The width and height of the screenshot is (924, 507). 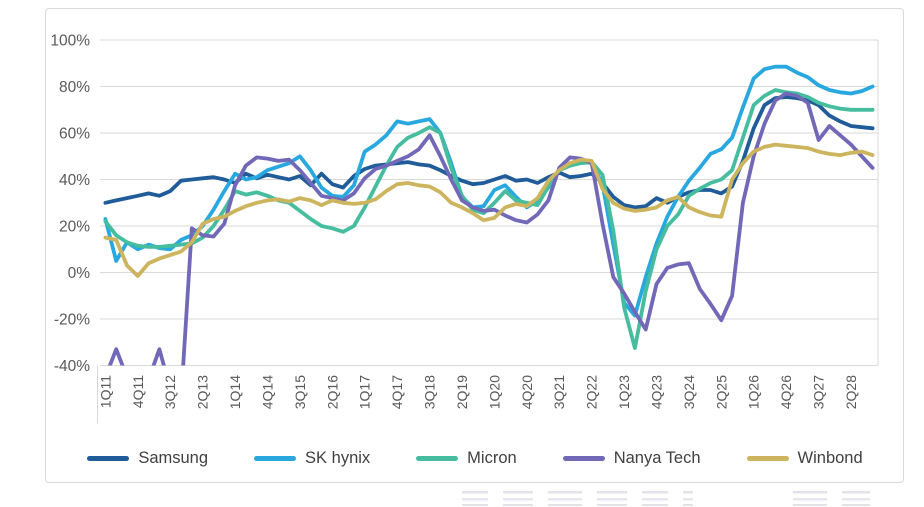 What do you see at coordinates (74, 87) in the screenshot?
I see `y-tick-label: 80%` at bounding box center [74, 87].